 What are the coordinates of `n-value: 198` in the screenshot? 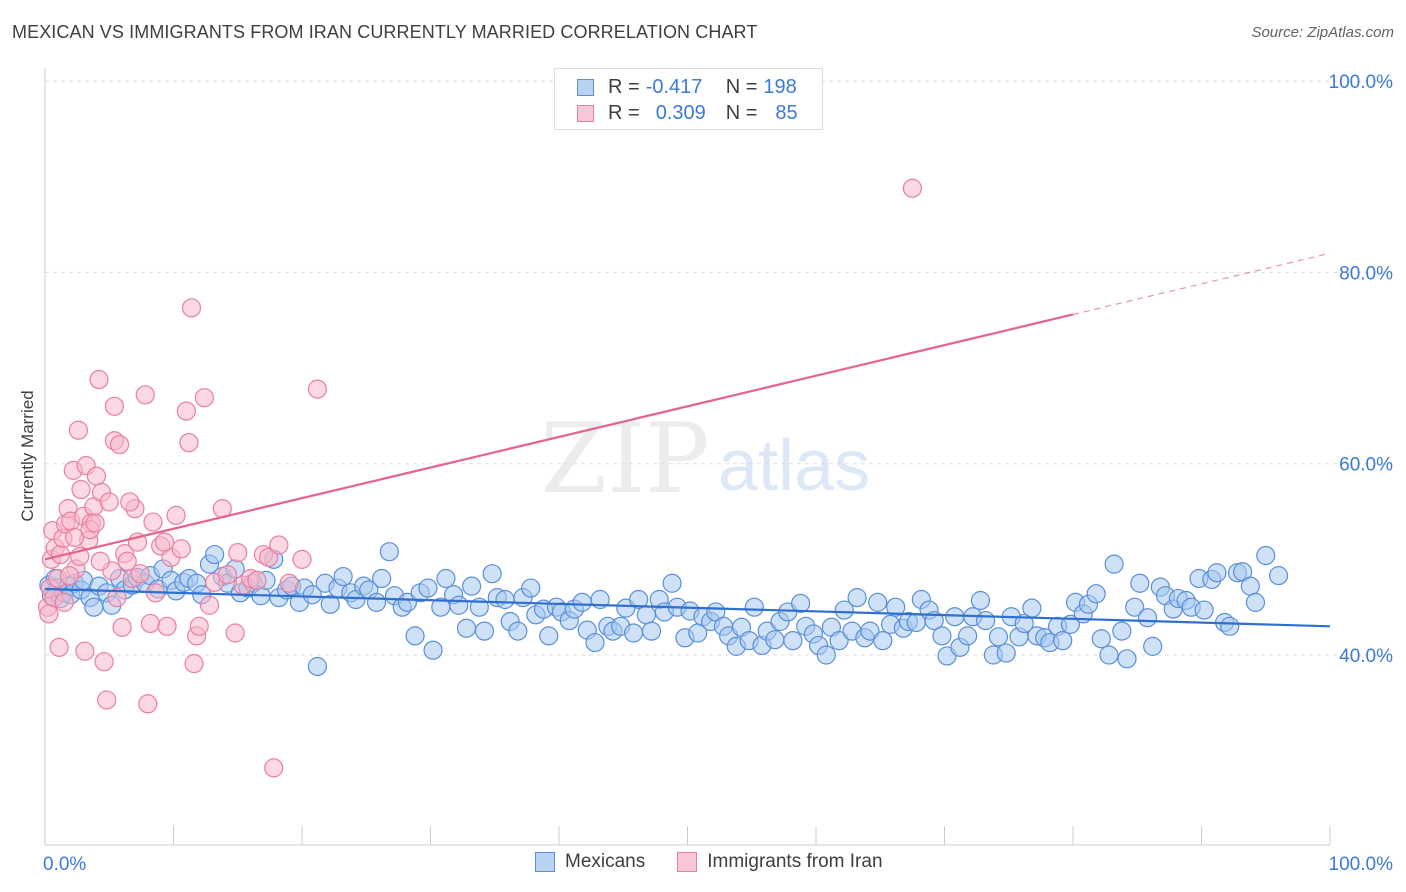 It's located at (780, 86).